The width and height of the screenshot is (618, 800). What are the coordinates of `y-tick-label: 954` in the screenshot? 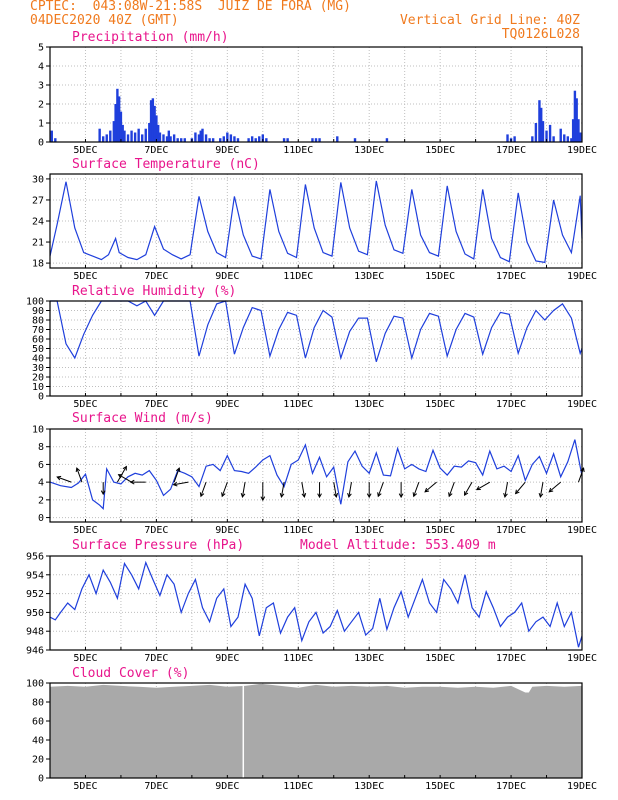 It's located at (35, 575).